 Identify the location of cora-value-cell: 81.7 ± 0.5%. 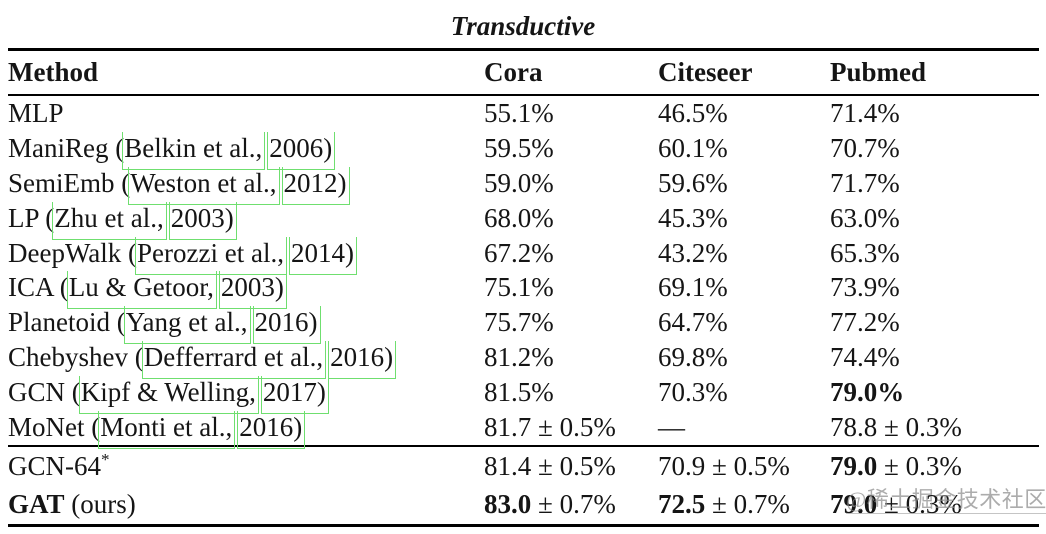
(571, 428).